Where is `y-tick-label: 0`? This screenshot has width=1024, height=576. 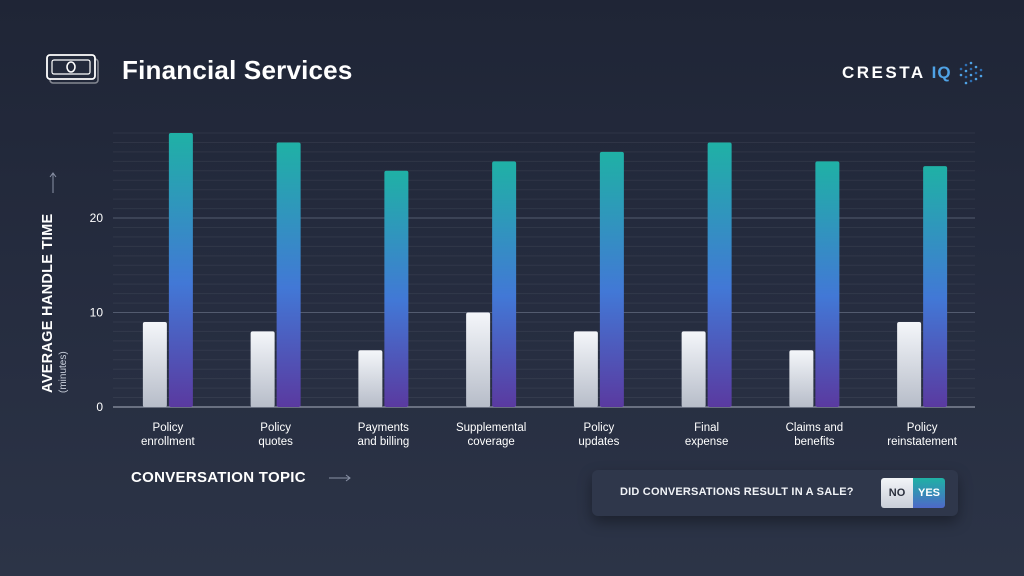
y-tick-label: 0 is located at coordinates (99, 407).